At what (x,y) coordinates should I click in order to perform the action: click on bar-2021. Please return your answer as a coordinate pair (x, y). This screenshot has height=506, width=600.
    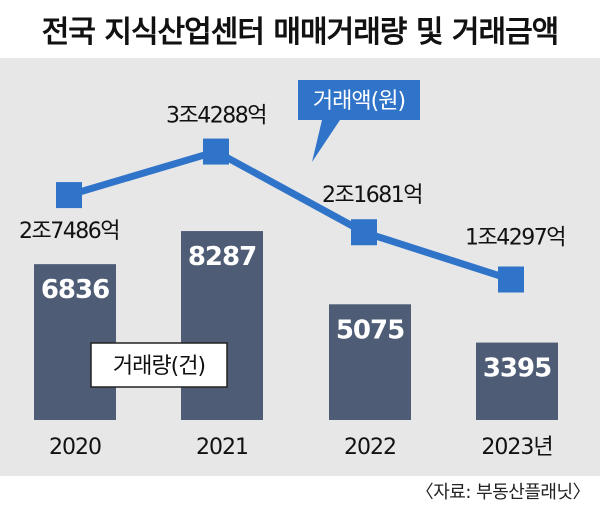
    Looking at the image, I should click on (222, 325).